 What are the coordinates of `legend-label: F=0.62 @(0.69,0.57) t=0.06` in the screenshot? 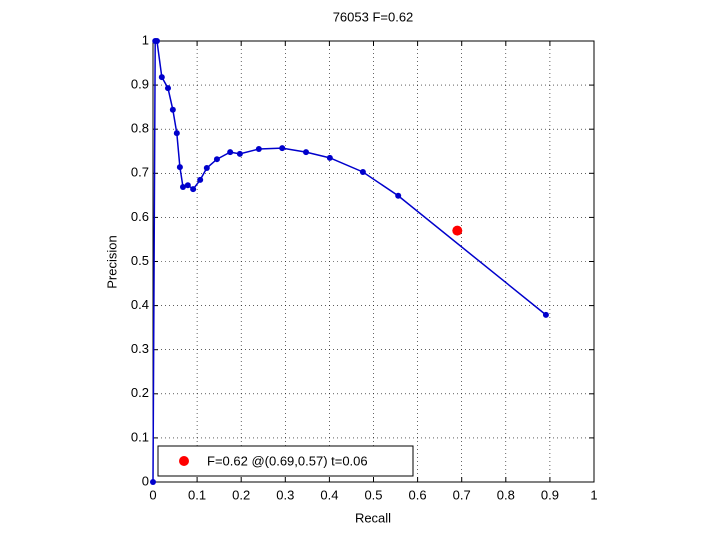 It's located at (287, 460).